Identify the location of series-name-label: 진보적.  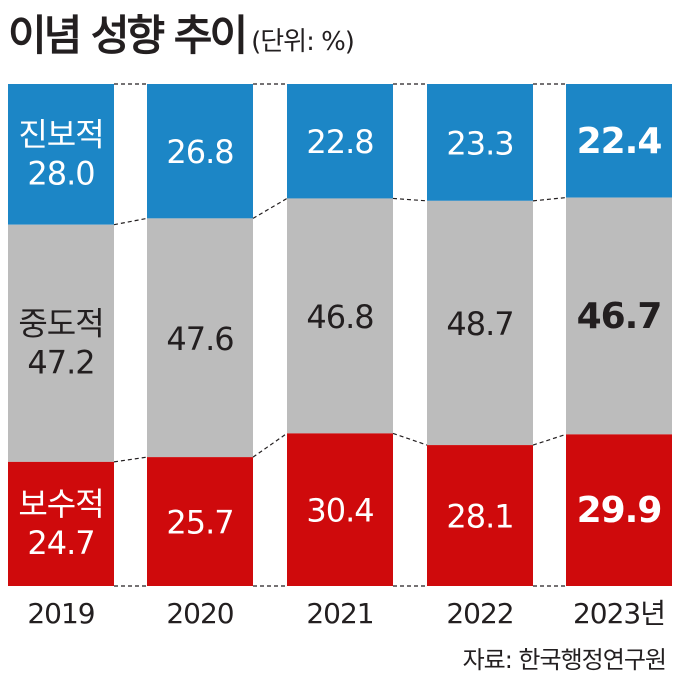
(60, 134).